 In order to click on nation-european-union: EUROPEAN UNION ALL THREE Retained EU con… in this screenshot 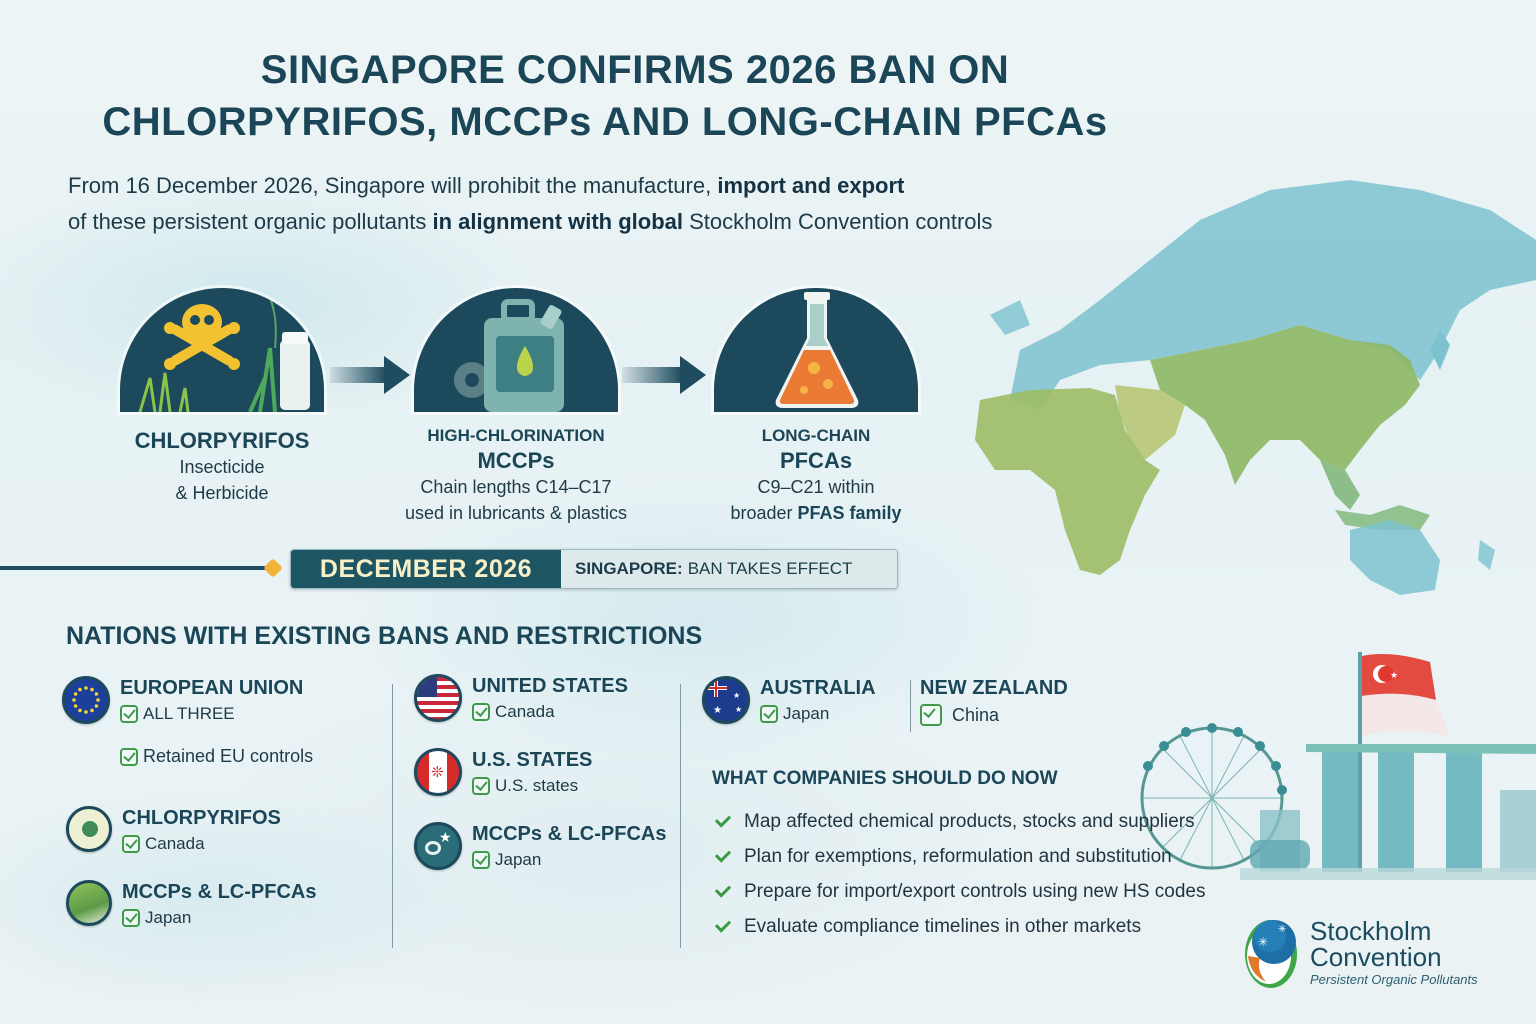, I will do `click(187, 721)`.